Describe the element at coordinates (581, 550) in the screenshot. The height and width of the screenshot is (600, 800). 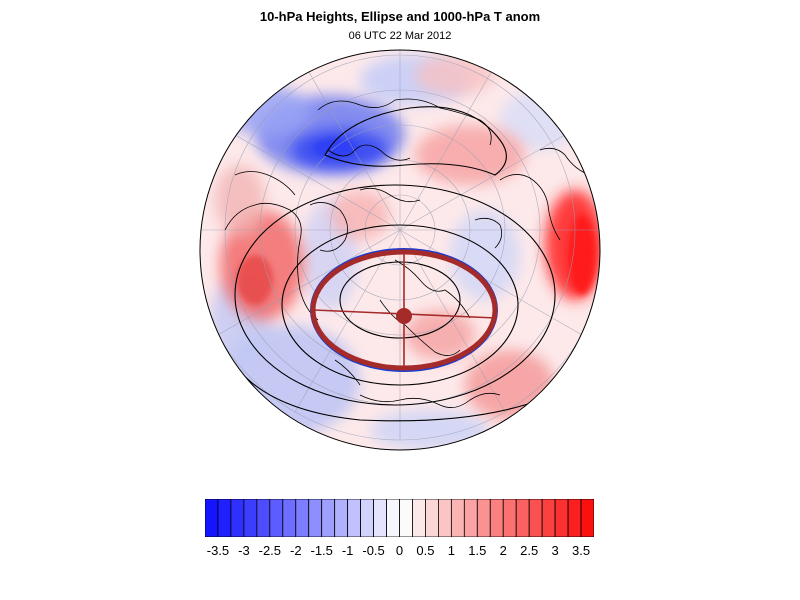
I see `colorbar-tick-label: 3.5` at that location.